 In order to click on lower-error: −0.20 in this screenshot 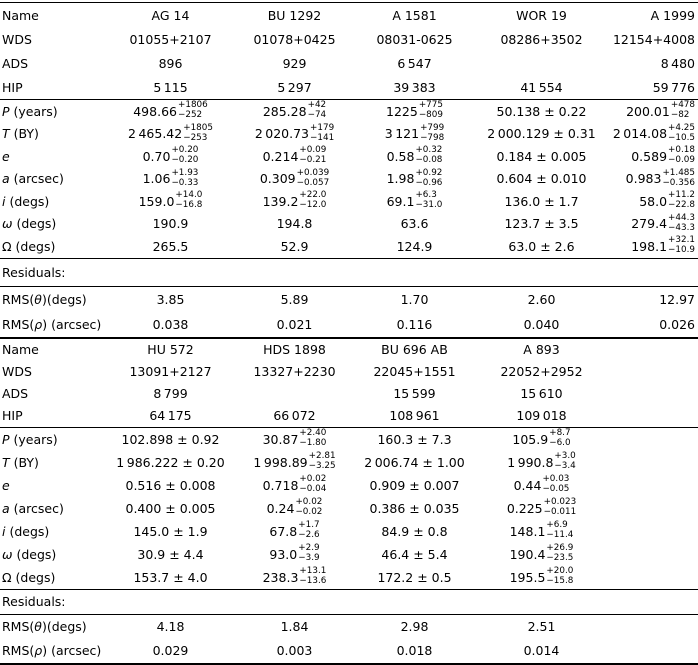, I will do `click(185, 160)`.